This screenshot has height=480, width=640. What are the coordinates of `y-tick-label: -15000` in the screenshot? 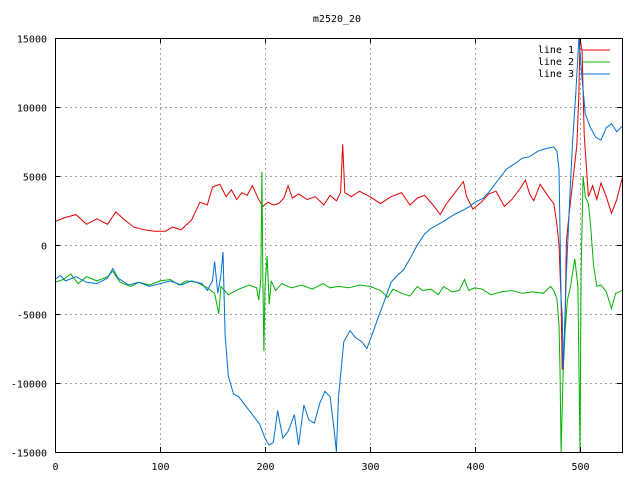 It's located at (29, 454).